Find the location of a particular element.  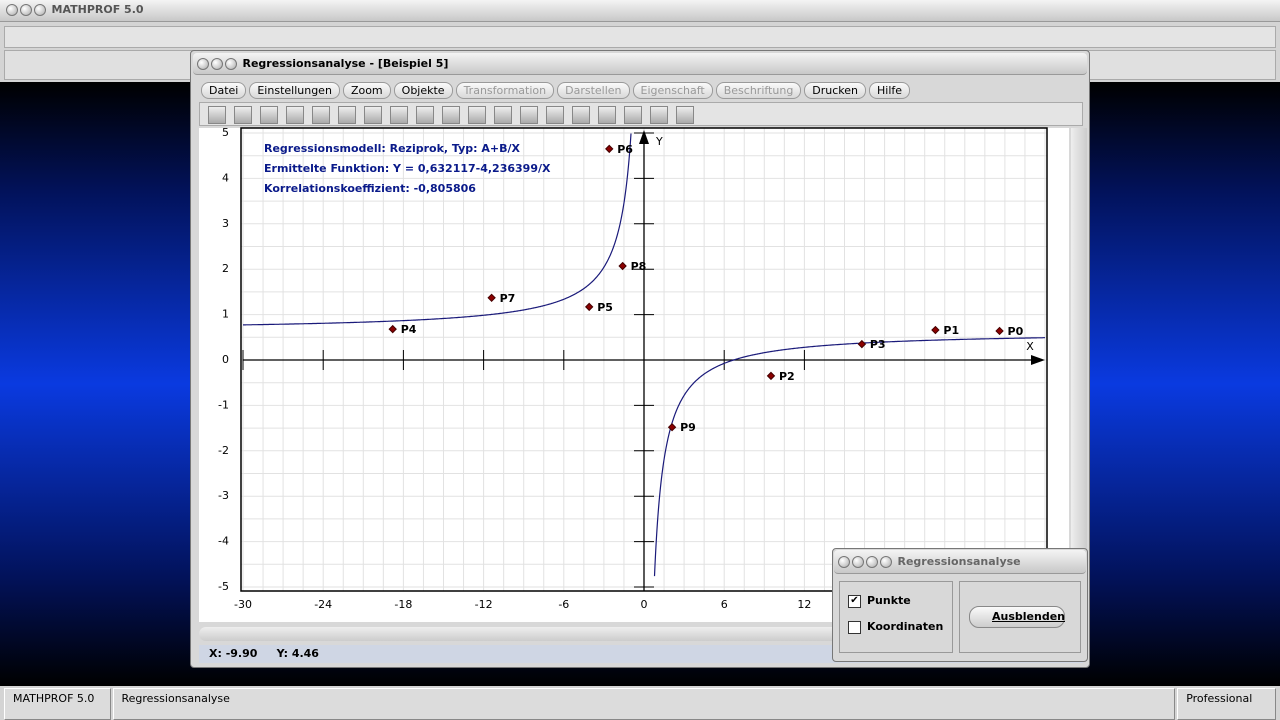

toolbar is located at coordinates (641, 114).